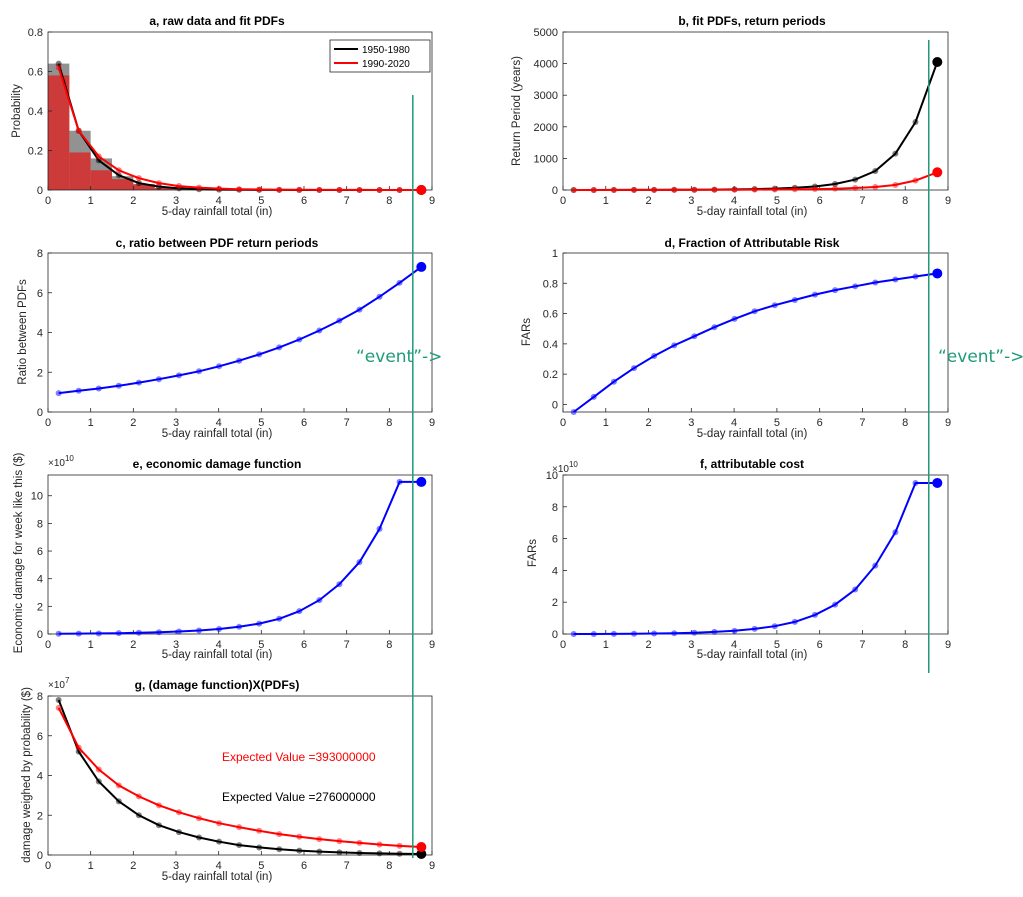  I want to click on y-tick-label: 0.6, so click(550, 315).